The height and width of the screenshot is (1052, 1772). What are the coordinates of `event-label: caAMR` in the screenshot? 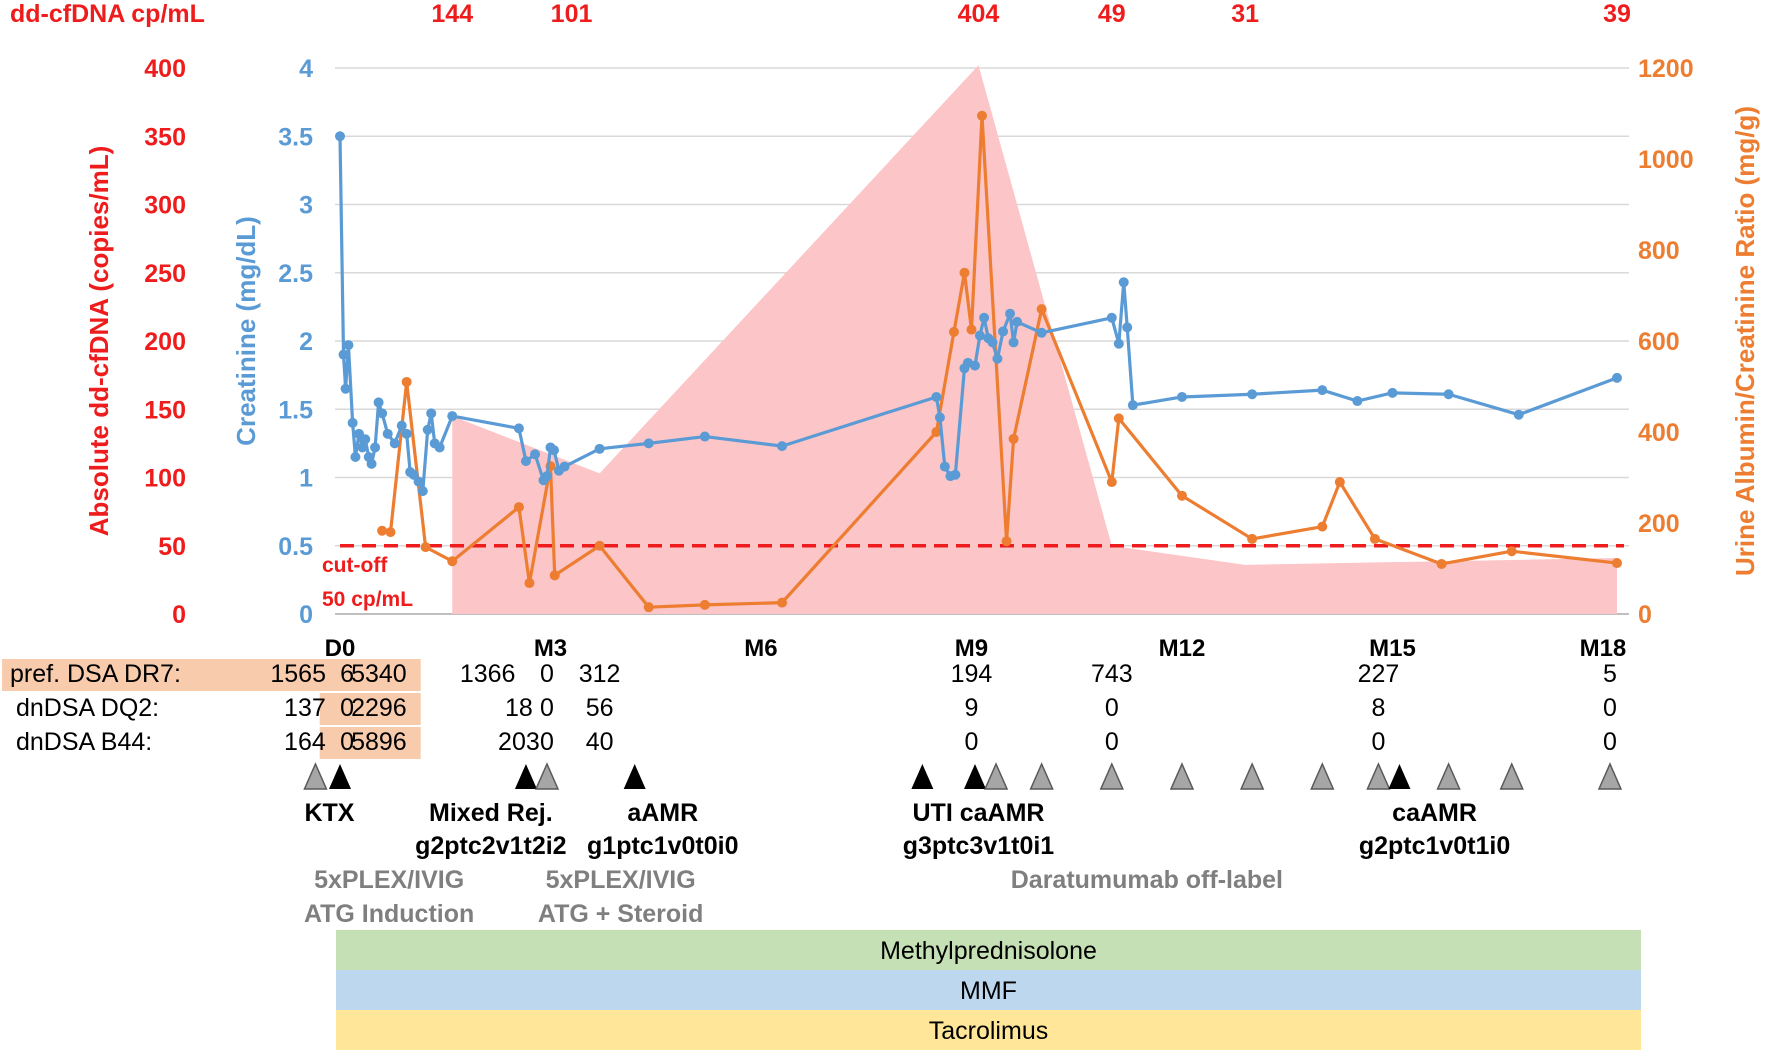 It's located at (1434, 813).